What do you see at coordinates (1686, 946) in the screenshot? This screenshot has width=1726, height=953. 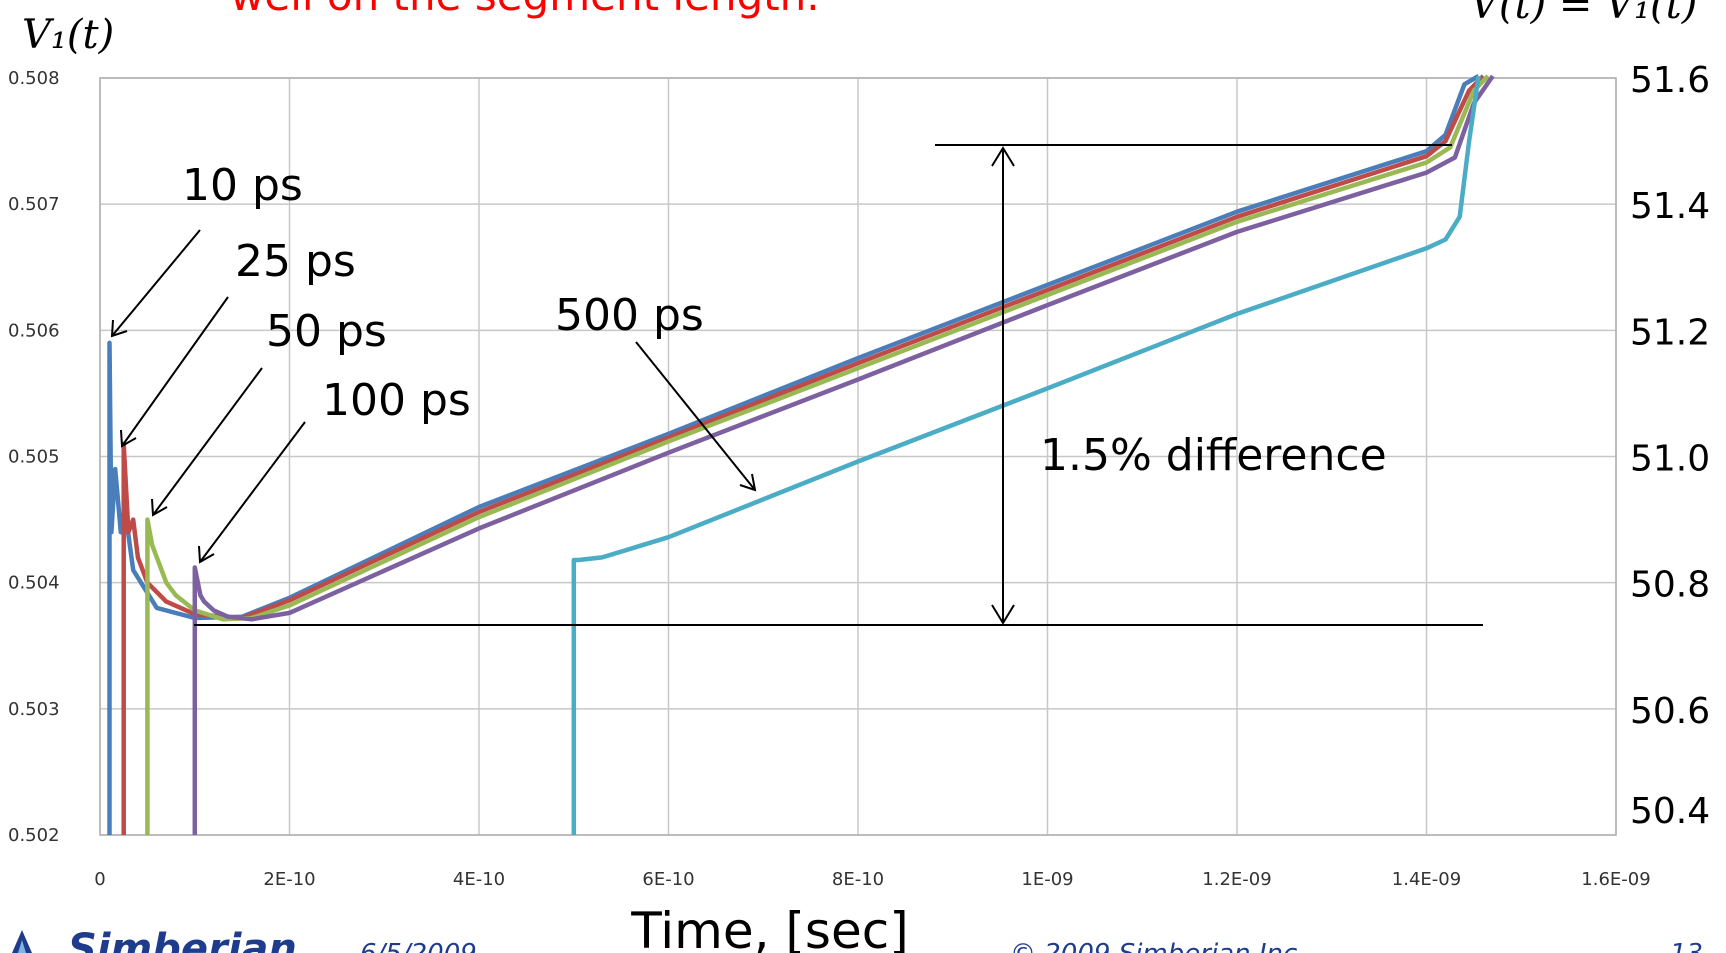 I see `footer-page-number: 13` at bounding box center [1686, 946].